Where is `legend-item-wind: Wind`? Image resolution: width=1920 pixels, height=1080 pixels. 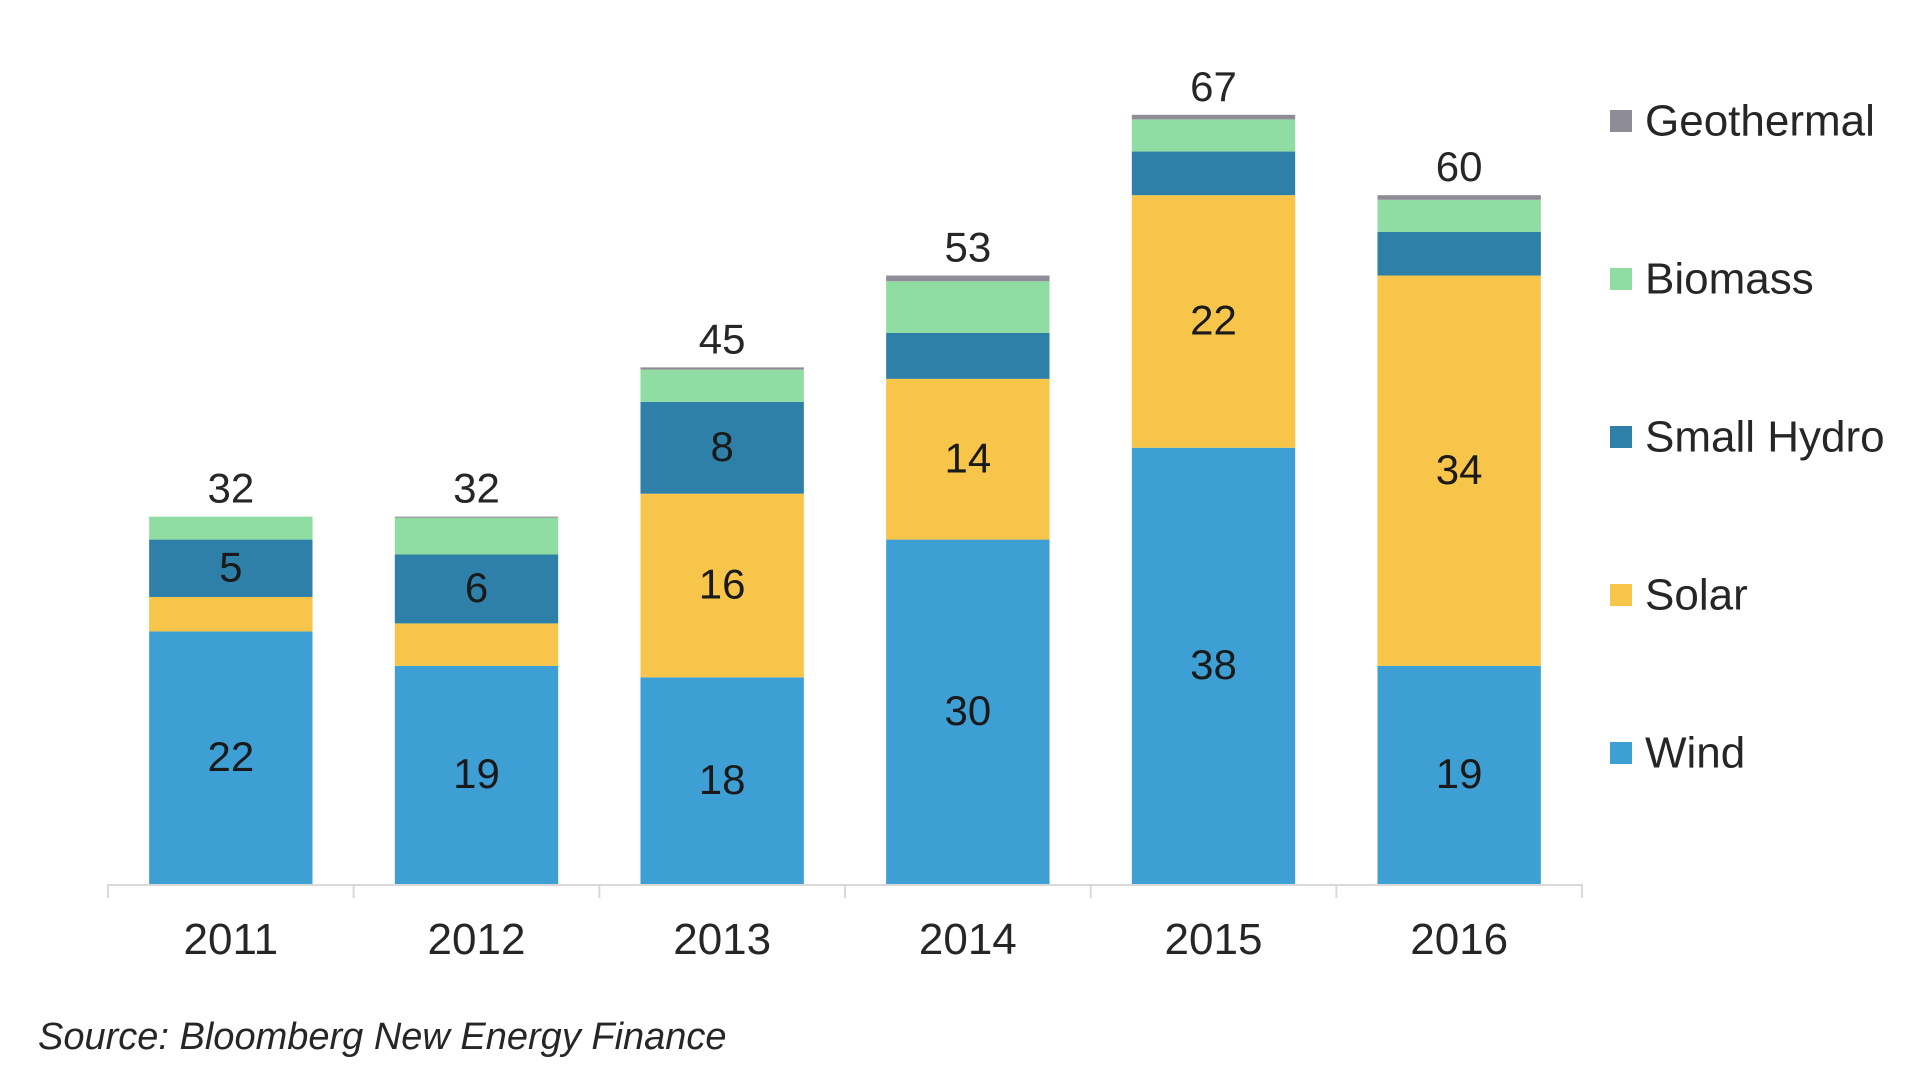 legend-item-wind: Wind is located at coordinates (1677, 753).